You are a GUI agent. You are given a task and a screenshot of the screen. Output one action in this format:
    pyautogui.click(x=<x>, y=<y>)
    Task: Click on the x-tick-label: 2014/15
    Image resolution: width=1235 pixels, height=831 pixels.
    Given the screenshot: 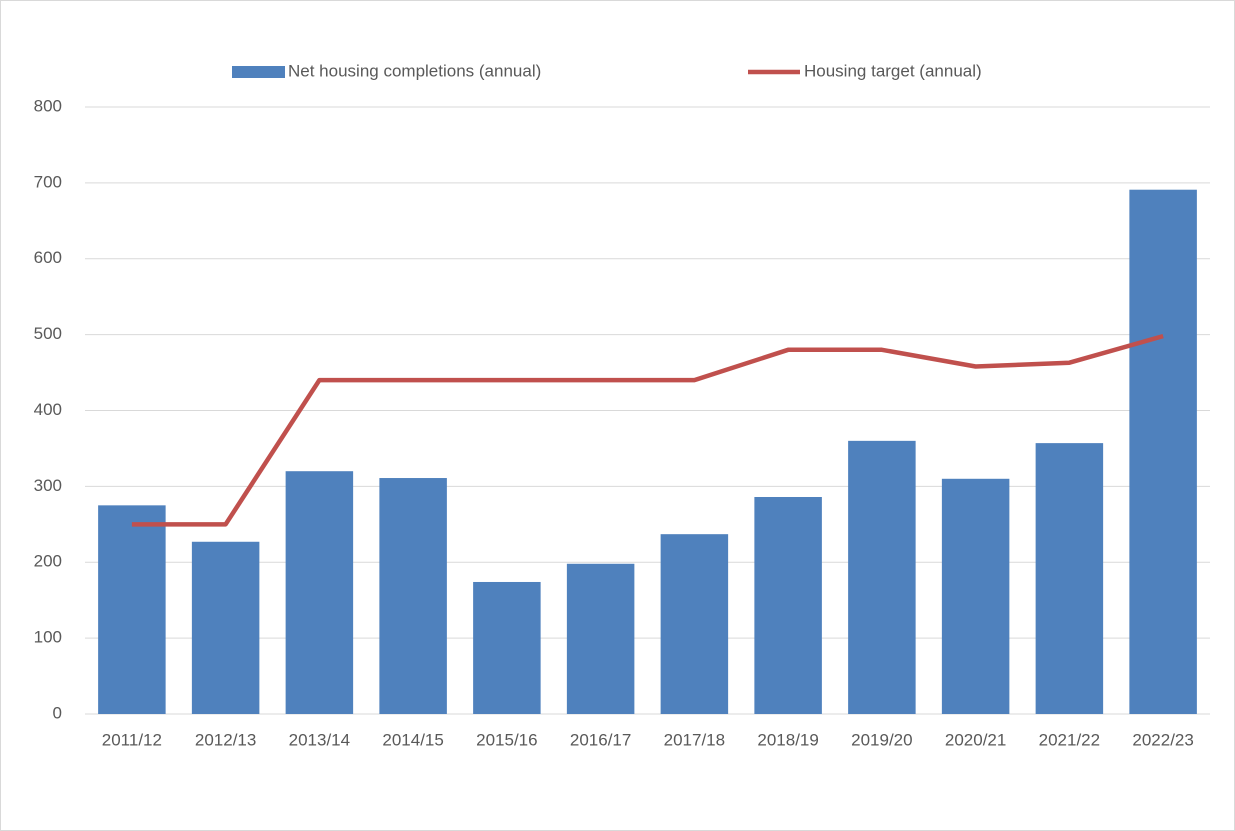 What is the action you would take?
    pyautogui.click(x=412, y=739)
    